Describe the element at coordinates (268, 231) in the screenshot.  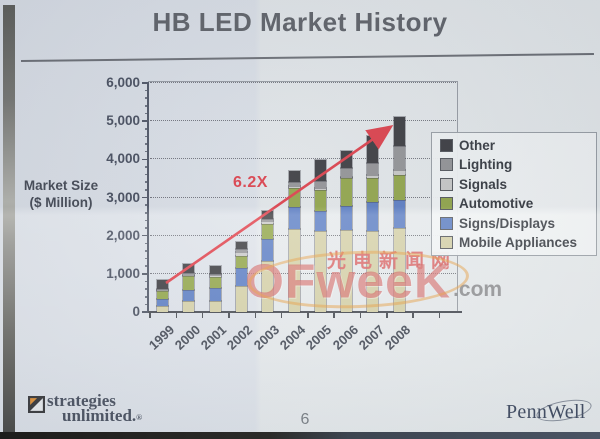
I see `bar-segment-automotive-2003` at that location.